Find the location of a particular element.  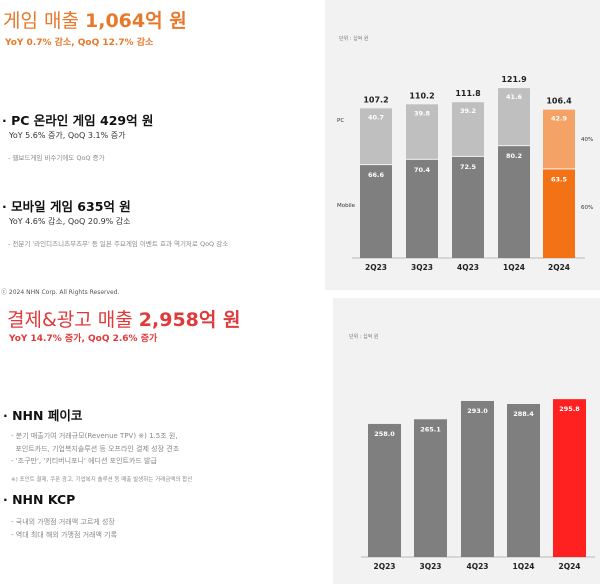

label-3Q23: 265.1 is located at coordinates (430, 429).